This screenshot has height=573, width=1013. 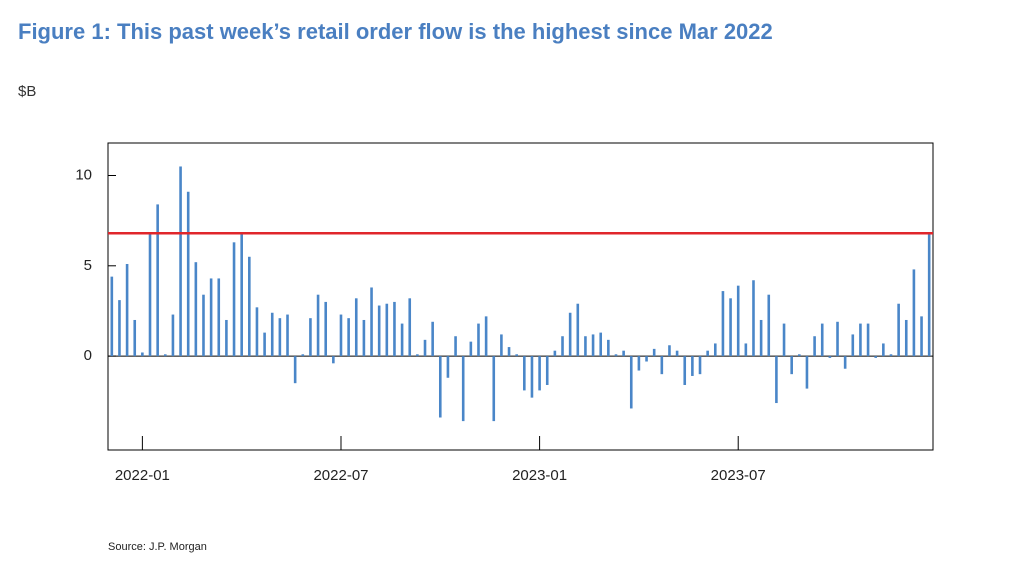 I want to click on y-tick-label: 10, so click(x=83, y=174).